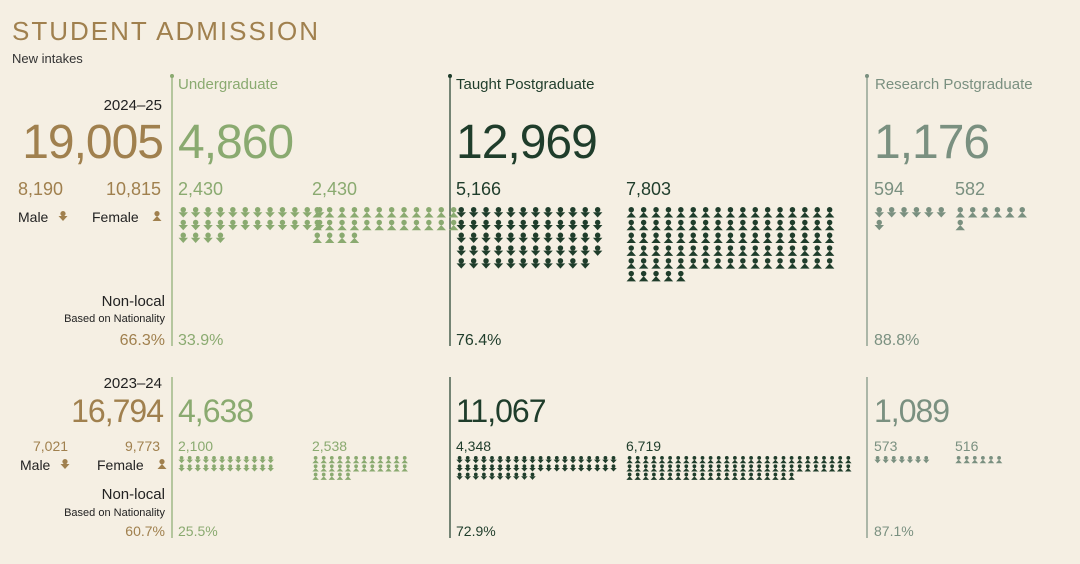  I want to click on programme-header: Undergraduate, so click(228, 84).